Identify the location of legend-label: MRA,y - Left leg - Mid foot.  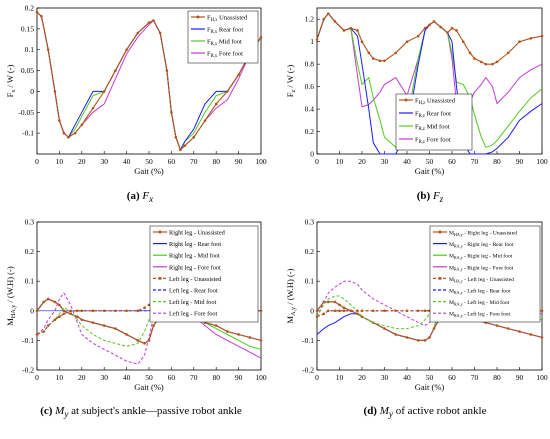
(479, 303).